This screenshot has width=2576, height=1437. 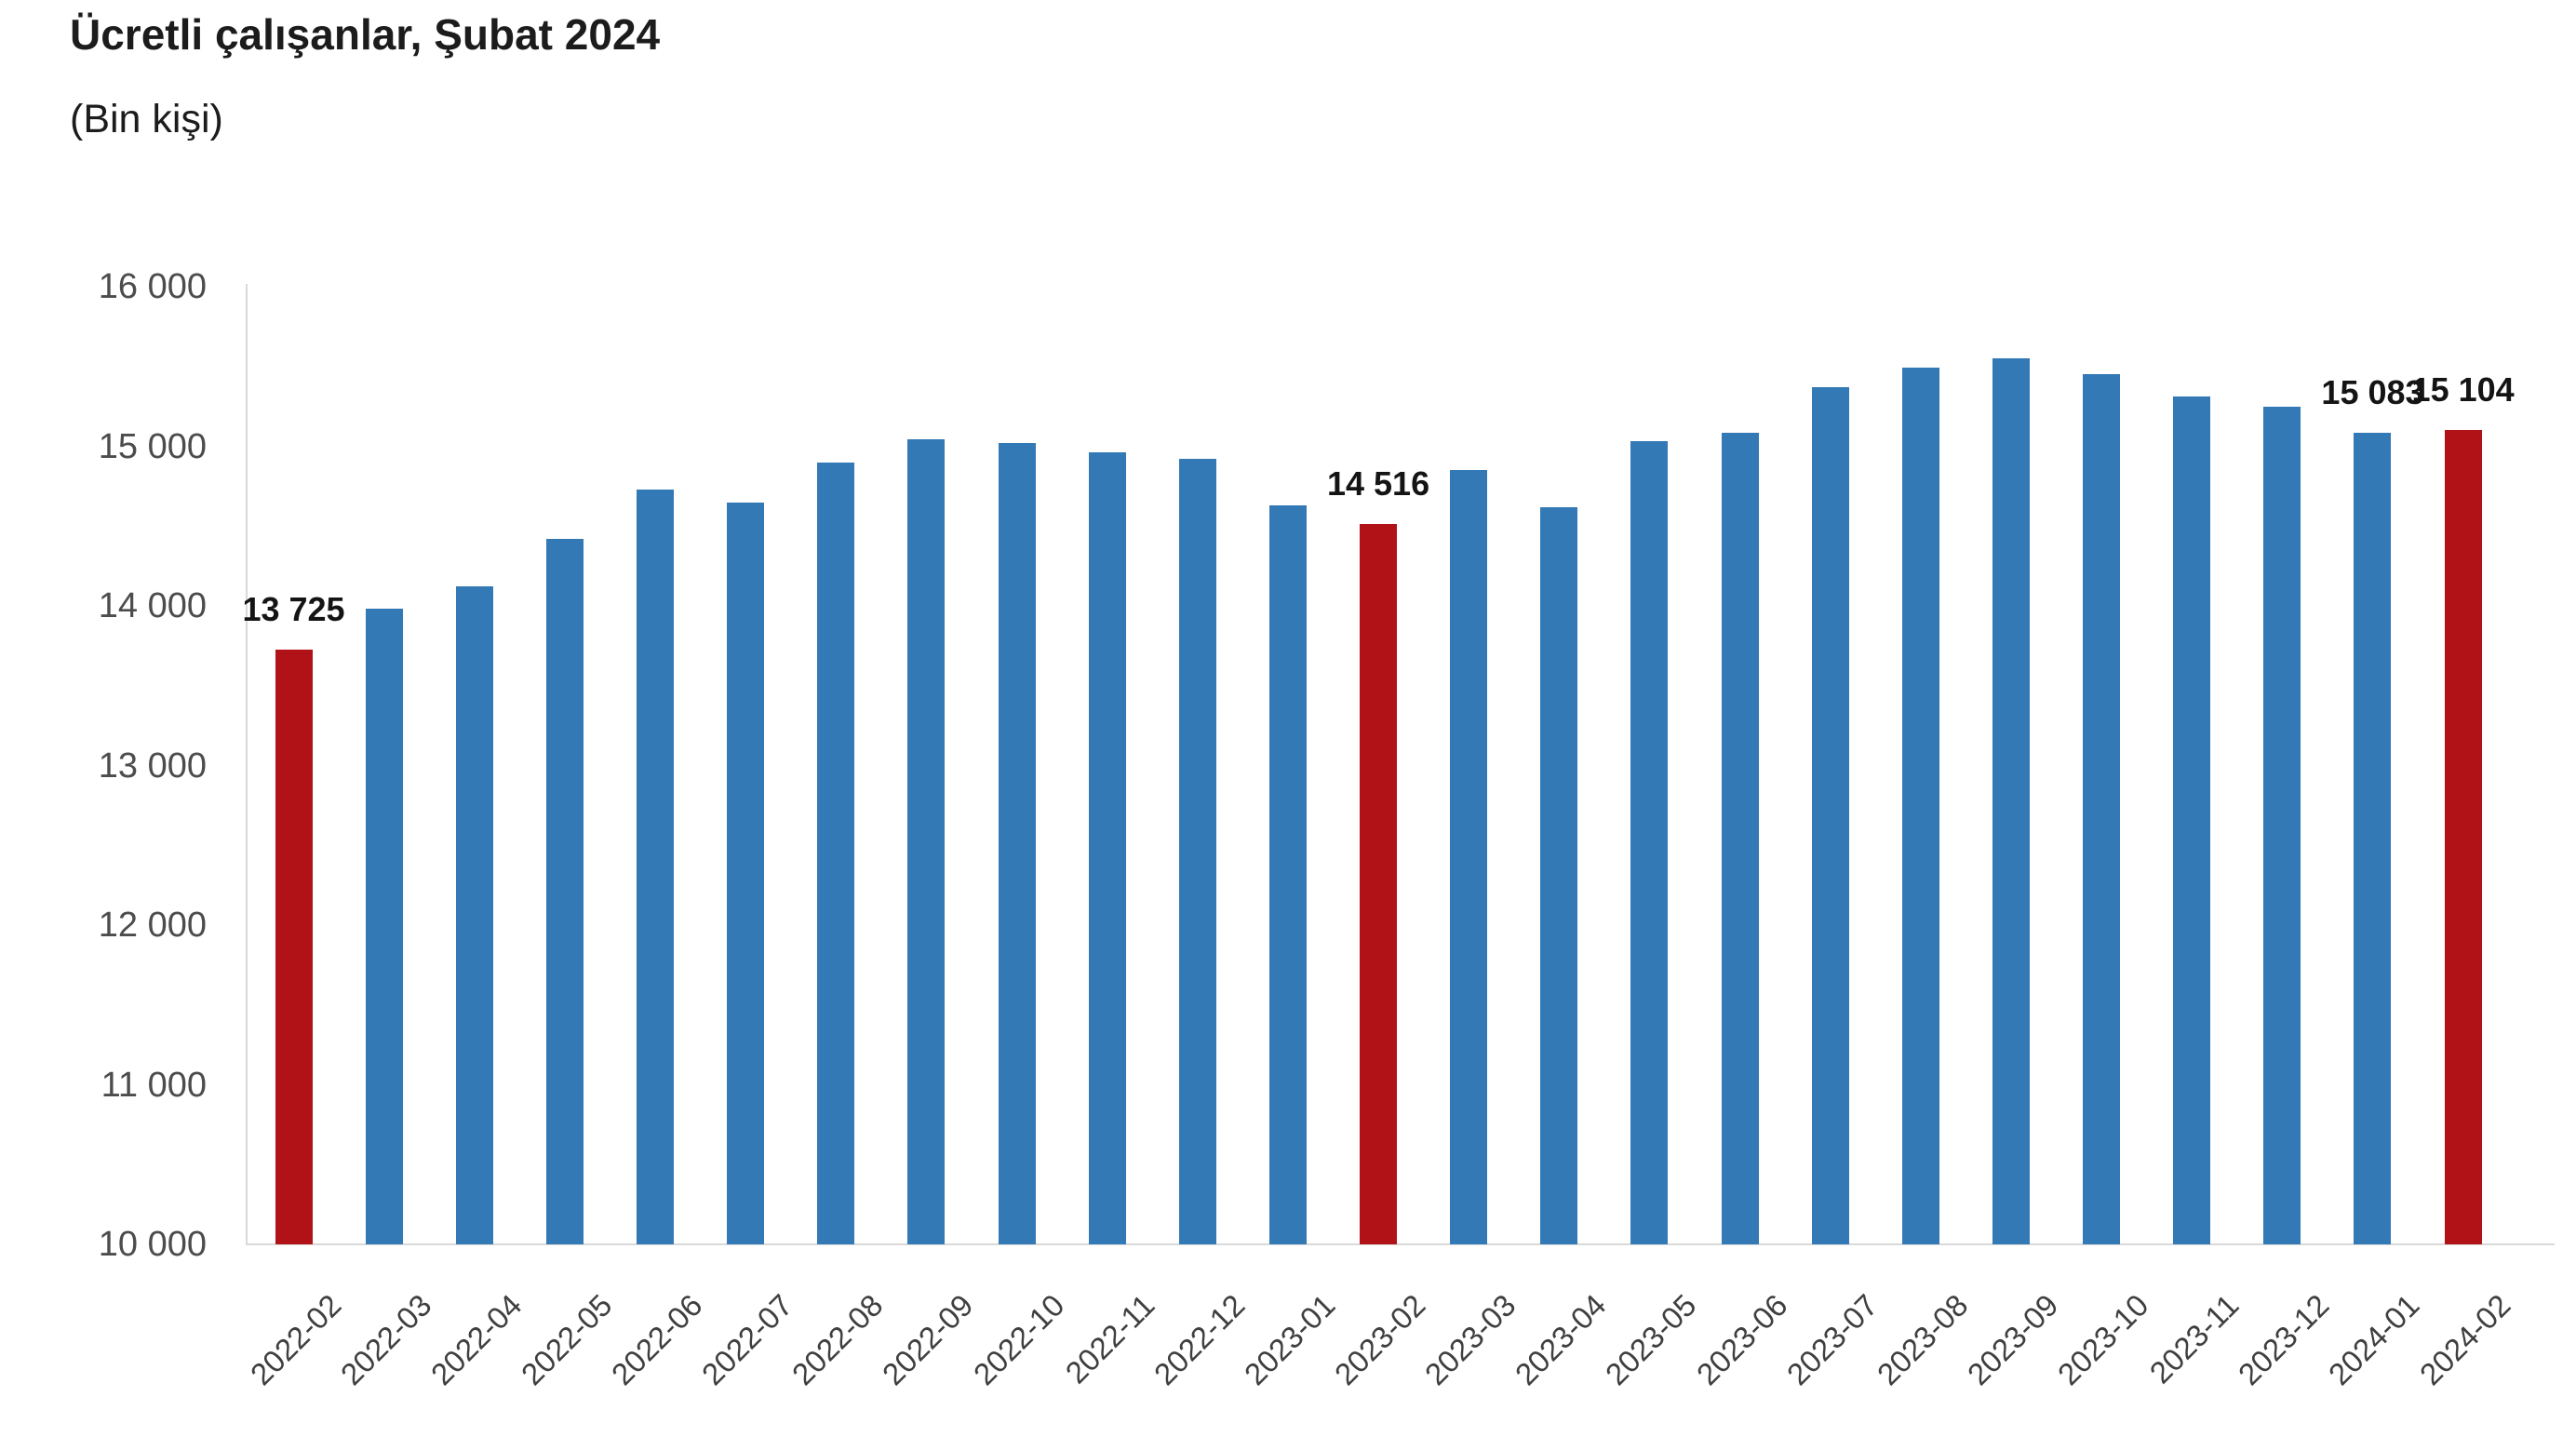 What do you see at coordinates (2463, 389) in the screenshot?
I see `bar-value-label-2024-02: 15 104` at bounding box center [2463, 389].